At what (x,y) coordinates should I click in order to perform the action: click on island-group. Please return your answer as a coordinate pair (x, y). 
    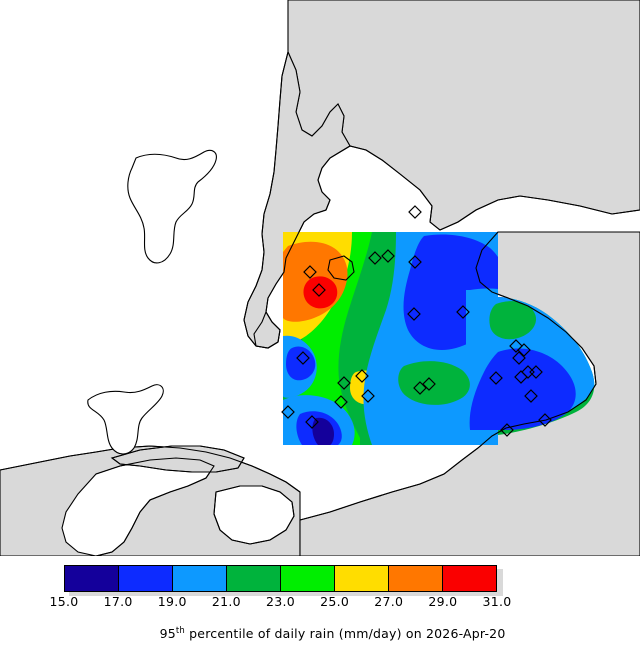
    Looking at the image, I should click on (152, 302).